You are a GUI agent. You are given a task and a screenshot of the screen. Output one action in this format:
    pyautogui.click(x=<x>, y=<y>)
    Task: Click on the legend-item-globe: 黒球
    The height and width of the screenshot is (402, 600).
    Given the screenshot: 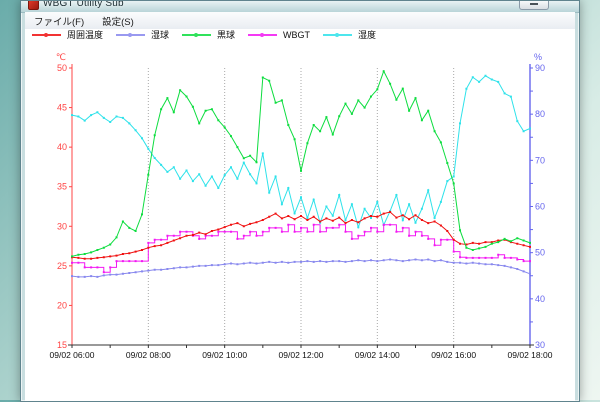 What is the action you would take?
    pyautogui.click(x=208, y=34)
    